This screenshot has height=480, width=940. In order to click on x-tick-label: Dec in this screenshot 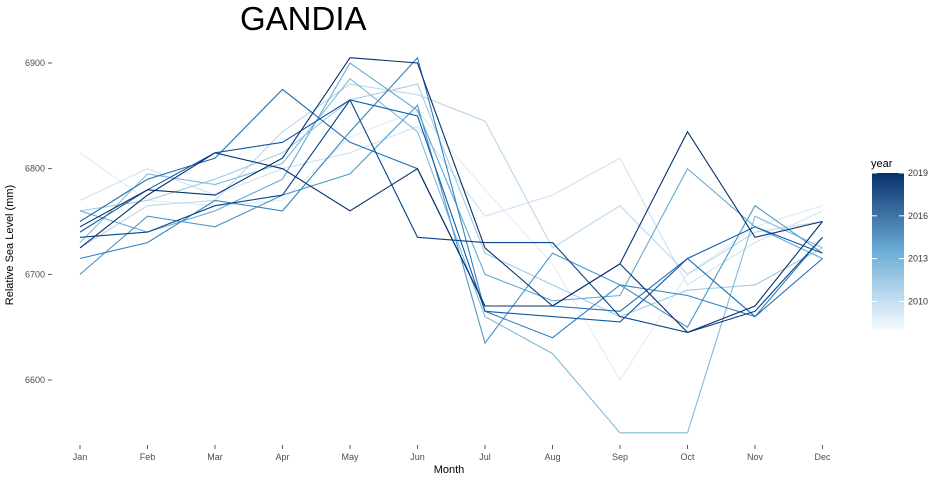, I will do `click(822, 457)`.